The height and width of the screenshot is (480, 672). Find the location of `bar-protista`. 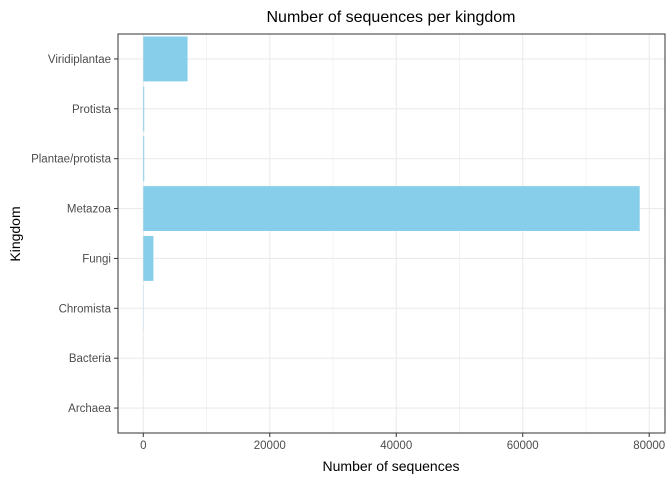

bar-protista is located at coordinates (144, 109).